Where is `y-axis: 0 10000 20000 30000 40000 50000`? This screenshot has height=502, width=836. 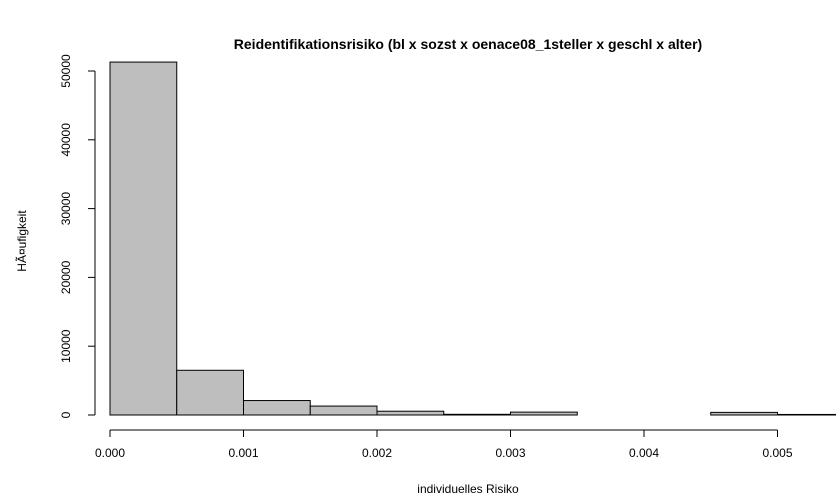 y-axis: 0 10000 20000 30000 40000 50000 is located at coordinates (77, 236).